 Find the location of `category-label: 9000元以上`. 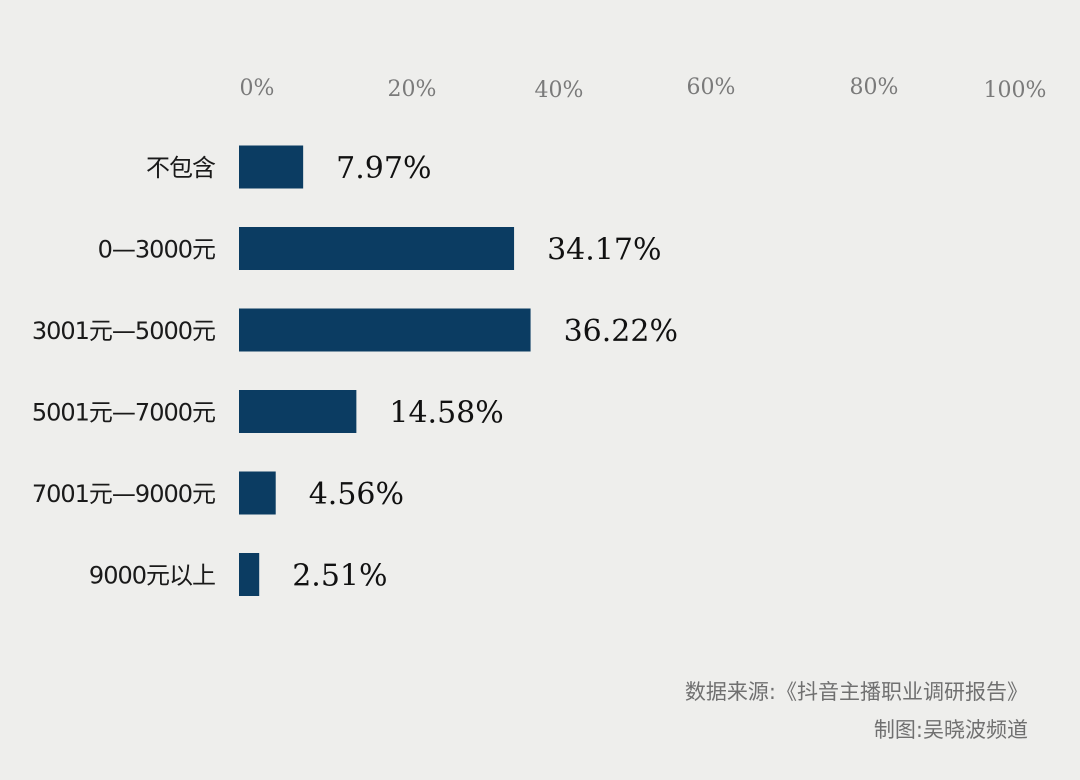

category-label: 9000元以上 is located at coordinates (152, 576).